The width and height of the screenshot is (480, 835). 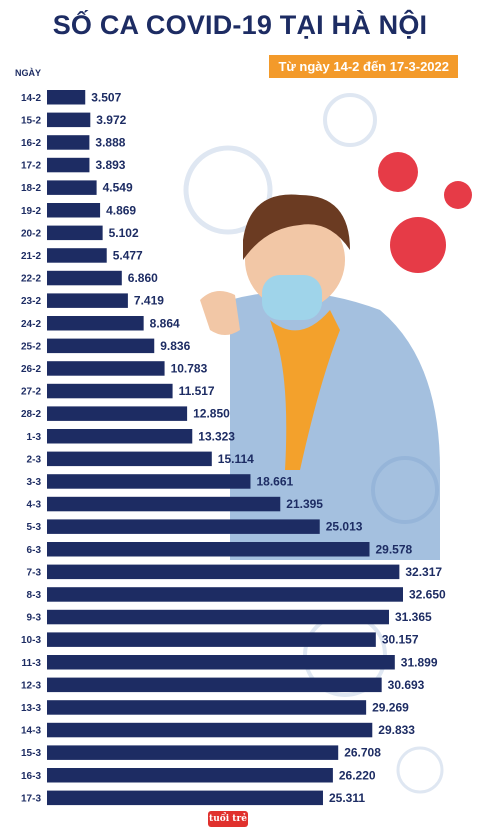 I want to click on value-label: 29.269, so click(x=390, y=707).